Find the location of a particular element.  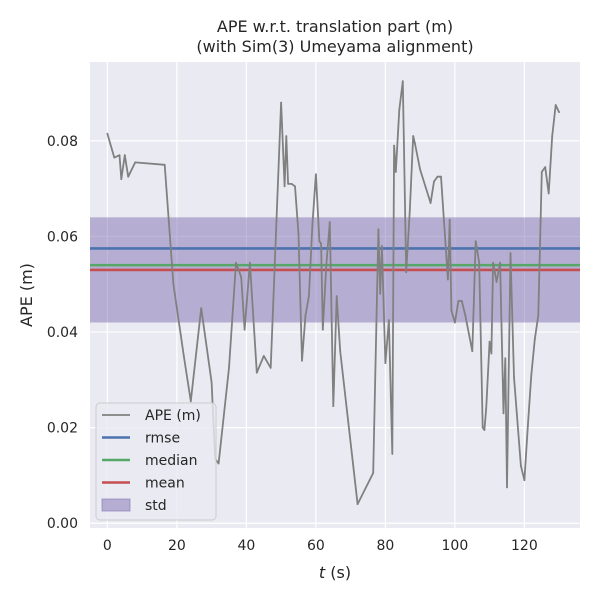

legend-label-median: median is located at coordinates (171, 461).